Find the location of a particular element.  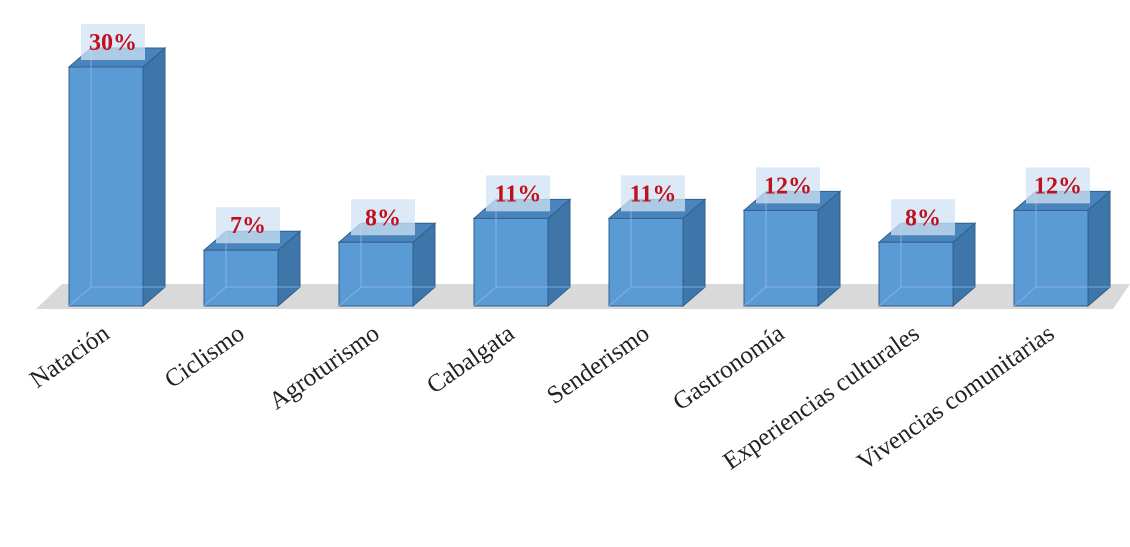

bar-inner-diag-senderismo is located at coordinates (620, 296).